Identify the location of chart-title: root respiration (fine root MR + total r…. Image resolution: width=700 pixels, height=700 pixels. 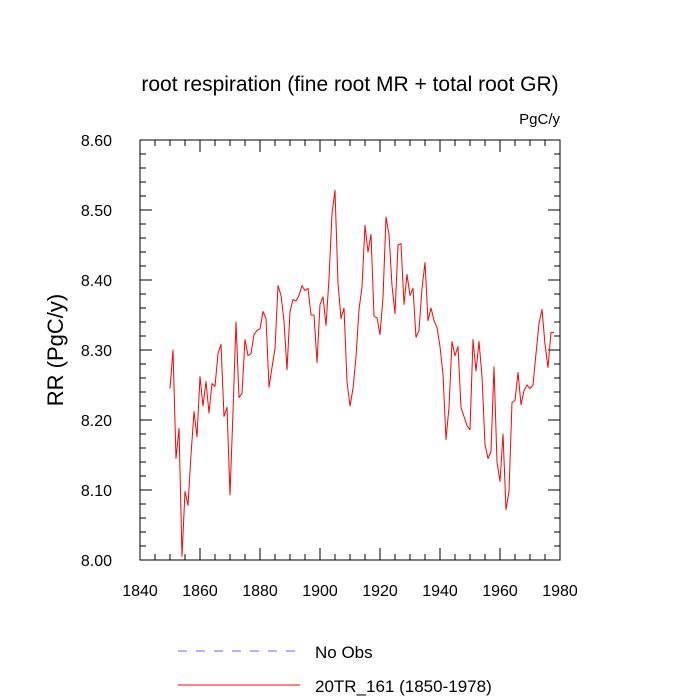
(349, 84).